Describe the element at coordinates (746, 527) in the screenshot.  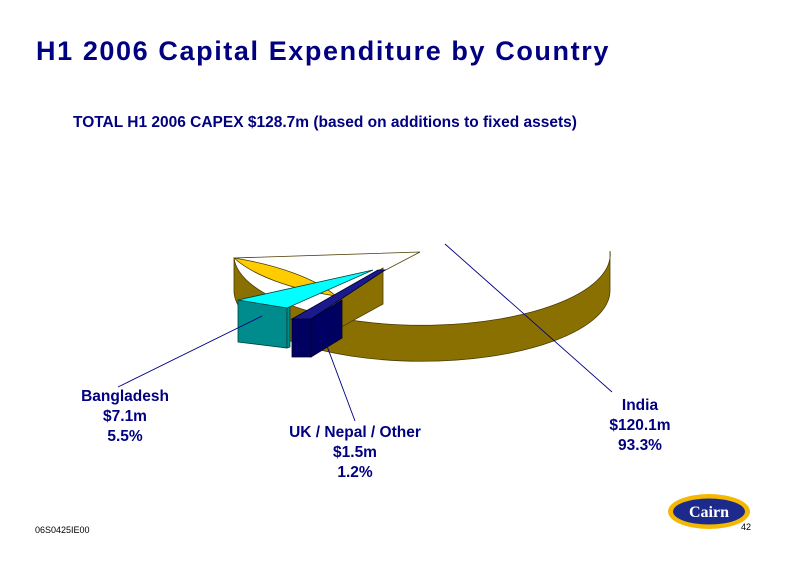
I see `page-number: 42` at that location.